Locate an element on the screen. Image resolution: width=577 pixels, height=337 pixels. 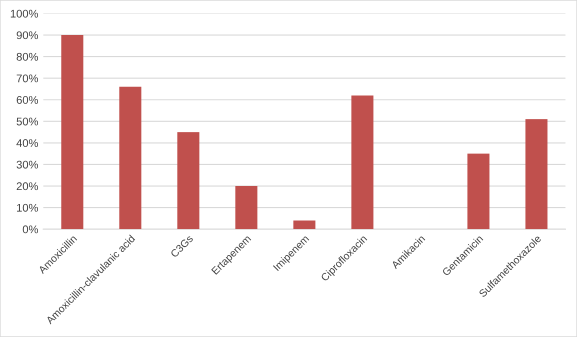
y-tick-label: 80% is located at coordinates (27, 56).